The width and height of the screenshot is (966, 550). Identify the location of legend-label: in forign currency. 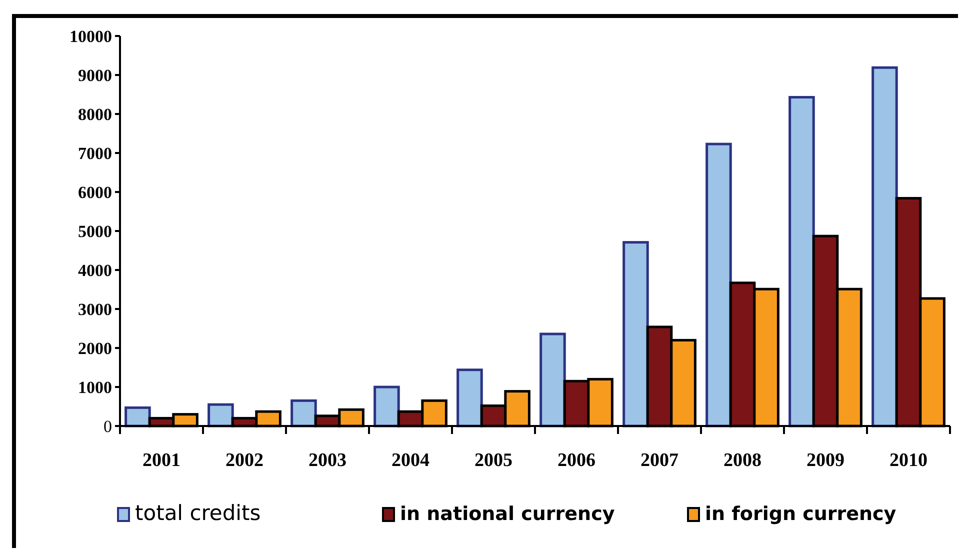
(801, 514).